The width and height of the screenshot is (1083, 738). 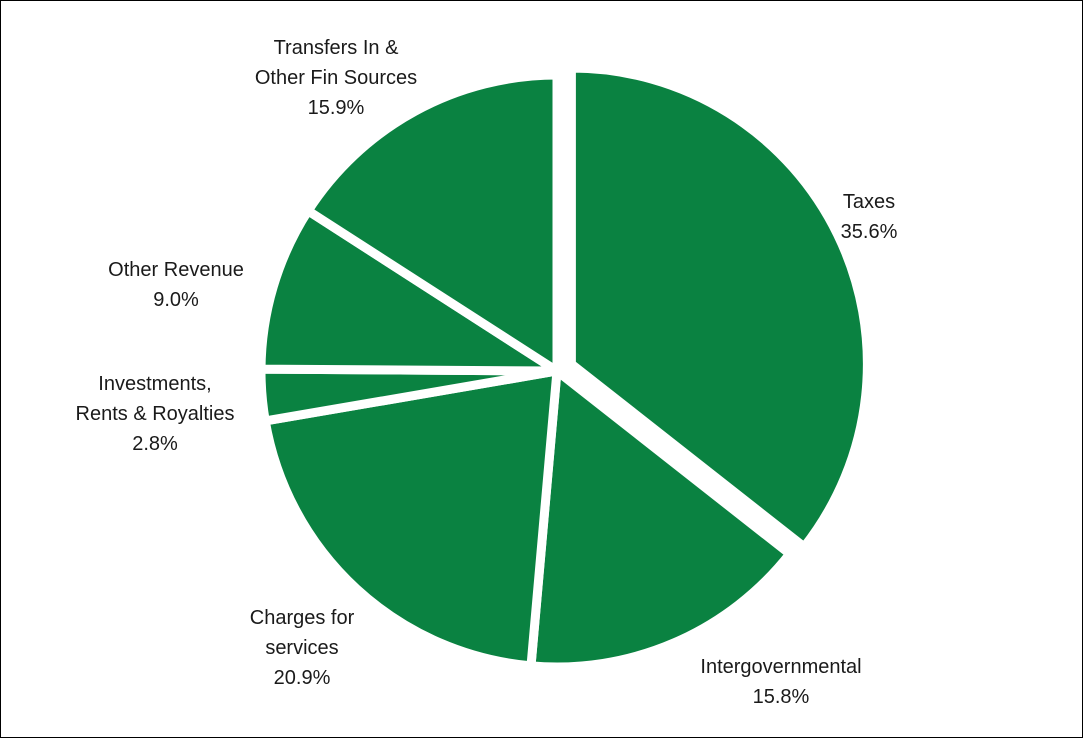 What do you see at coordinates (869, 202) in the screenshot?
I see `slice-name-line: Taxes` at bounding box center [869, 202].